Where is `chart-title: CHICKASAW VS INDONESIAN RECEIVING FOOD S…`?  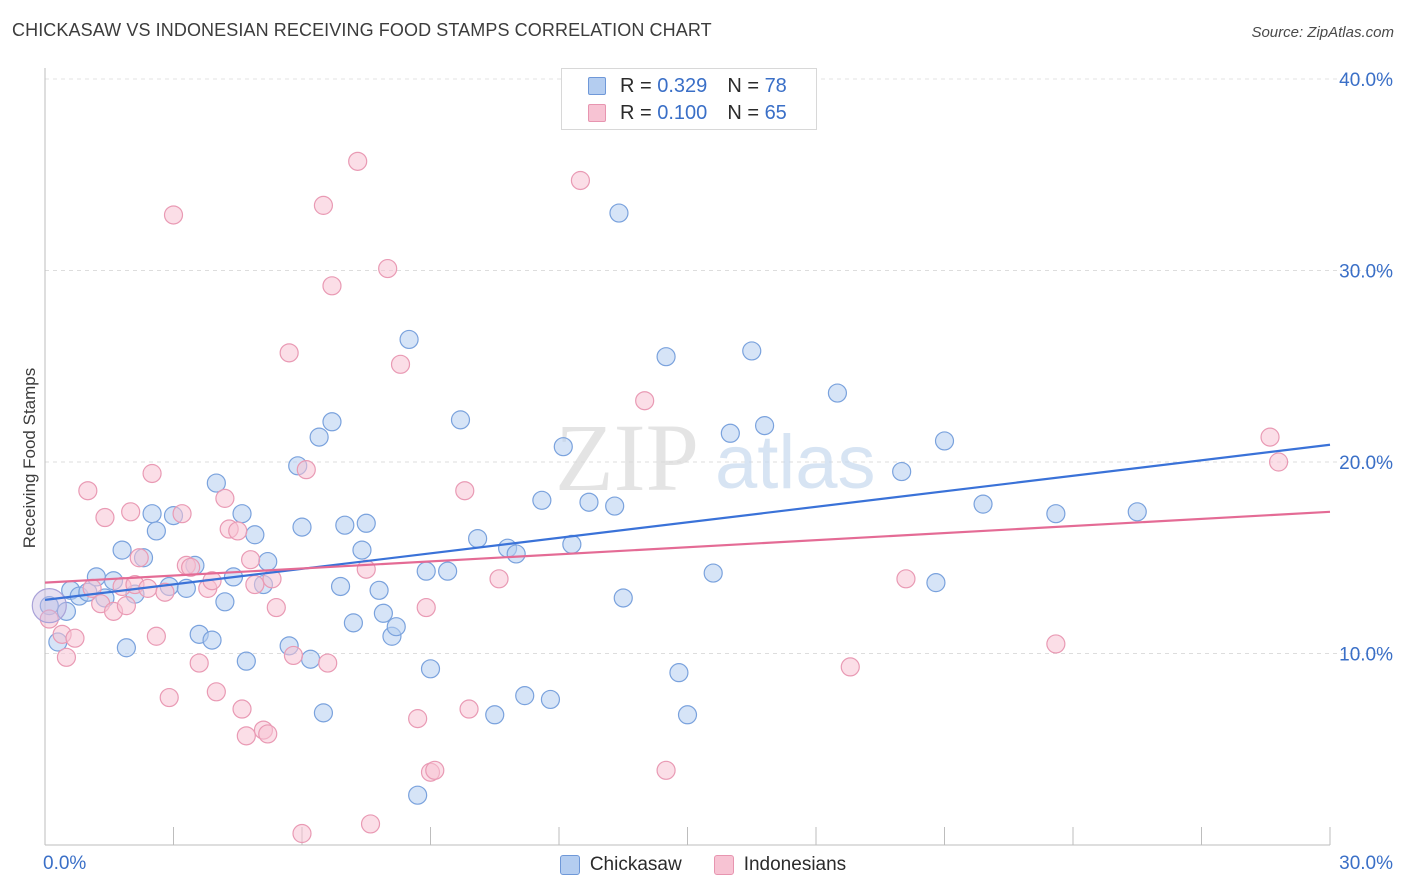
chart-title: CHICKASAW VS INDONESIAN RECEIVING FOOD S… is located at coordinates (362, 30).